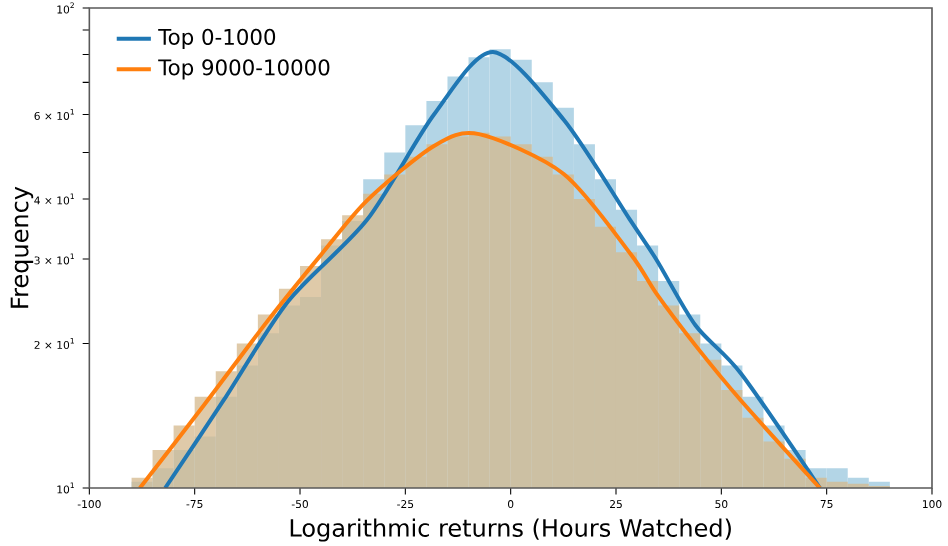 The width and height of the screenshot is (948, 546). Describe the element at coordinates (510, 530) in the screenshot. I see `x-axis-title: Logarithmic returns (Hours Watched)` at that location.